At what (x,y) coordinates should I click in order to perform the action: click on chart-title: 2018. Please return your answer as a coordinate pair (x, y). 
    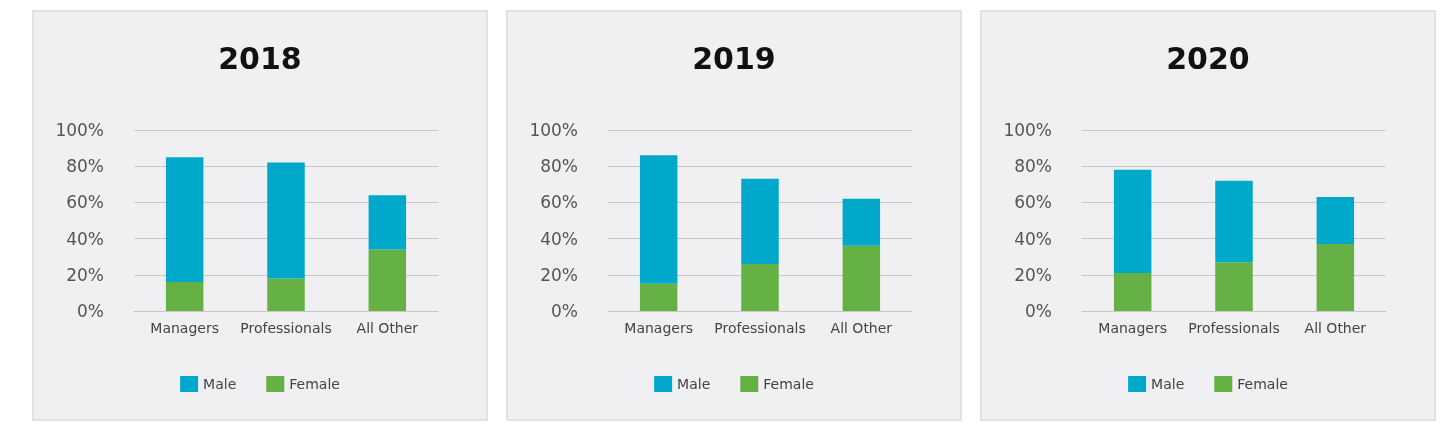
    Looking at the image, I should click on (260, 58).